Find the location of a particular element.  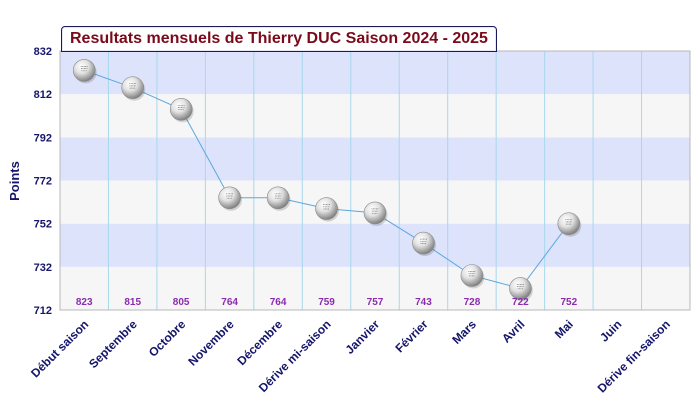

data-label: 752 is located at coordinates (569, 302).